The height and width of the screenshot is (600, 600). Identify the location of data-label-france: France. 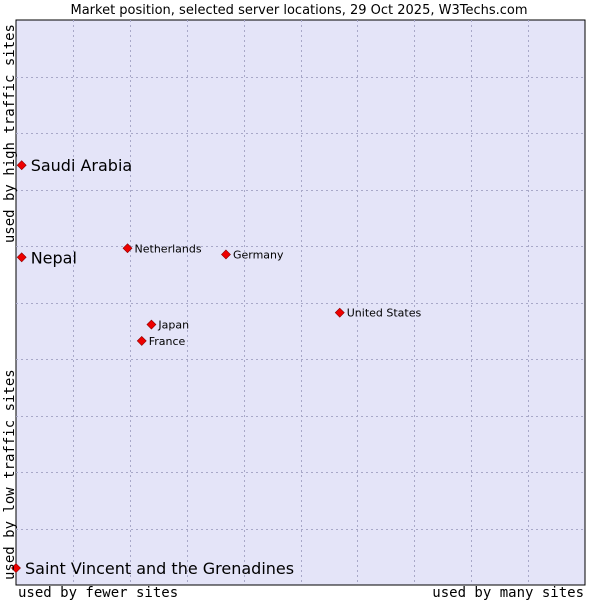
(167, 341).